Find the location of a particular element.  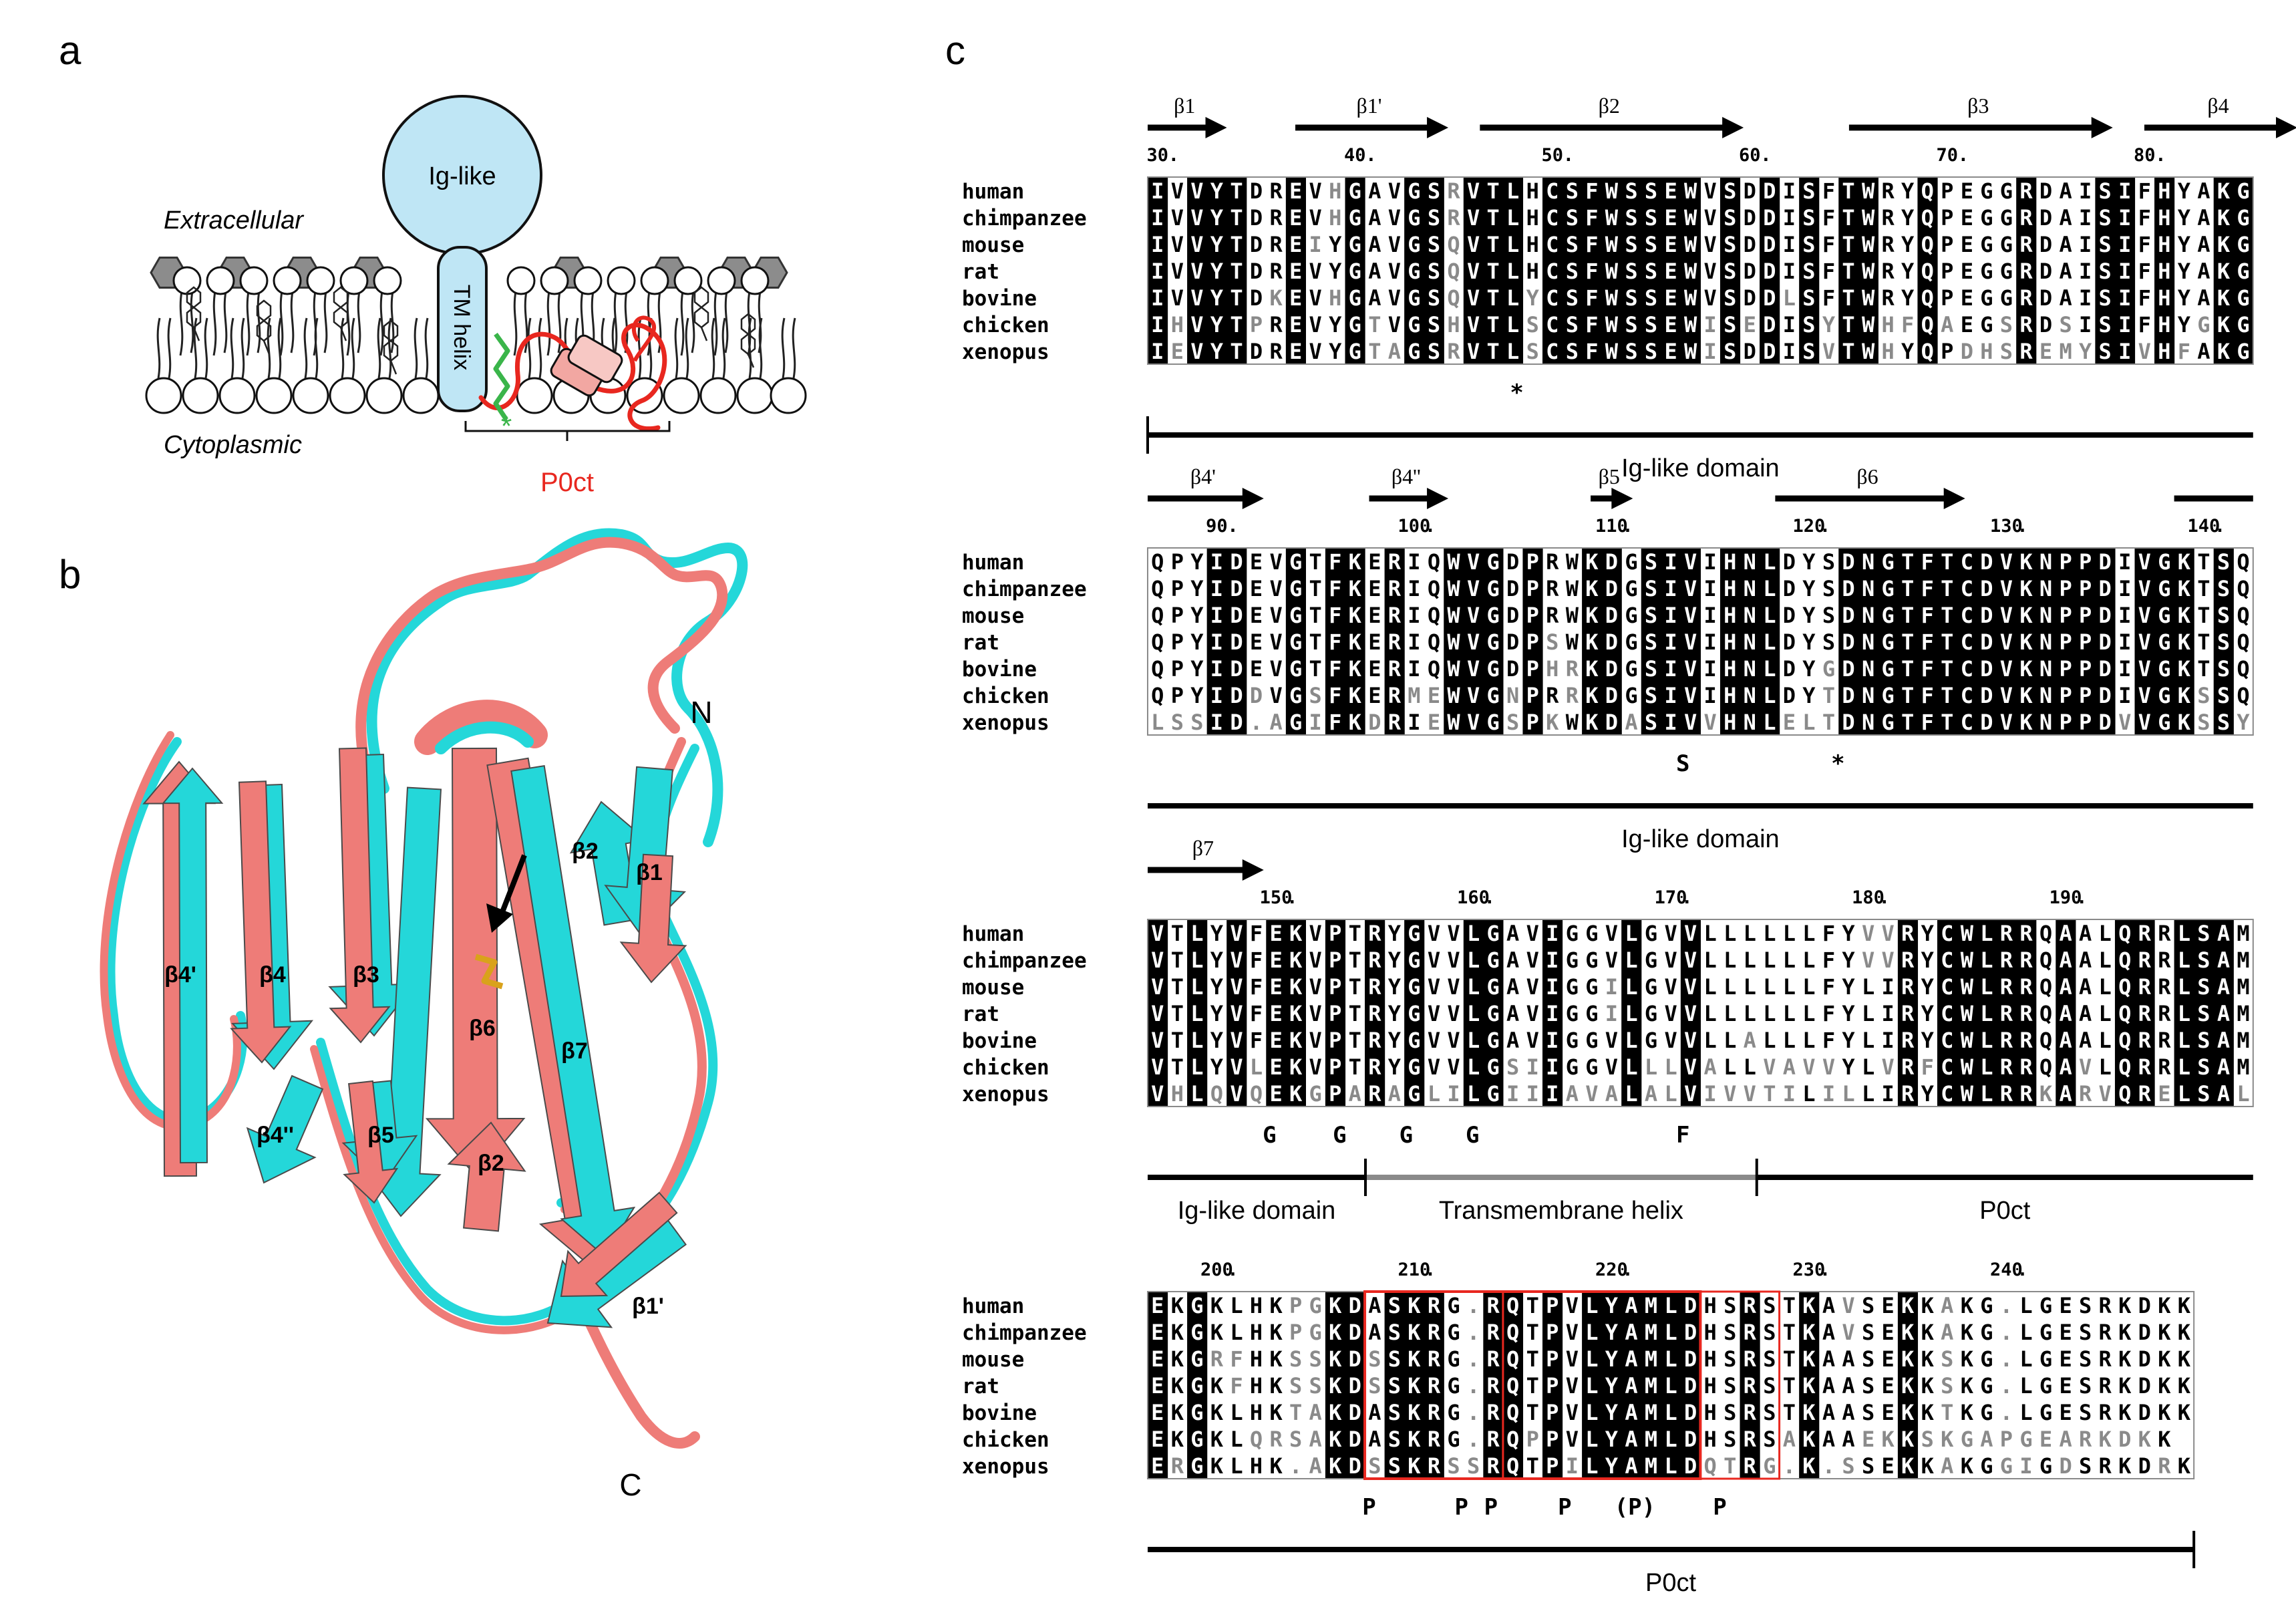

residue: C is located at coordinates (1967, 669).